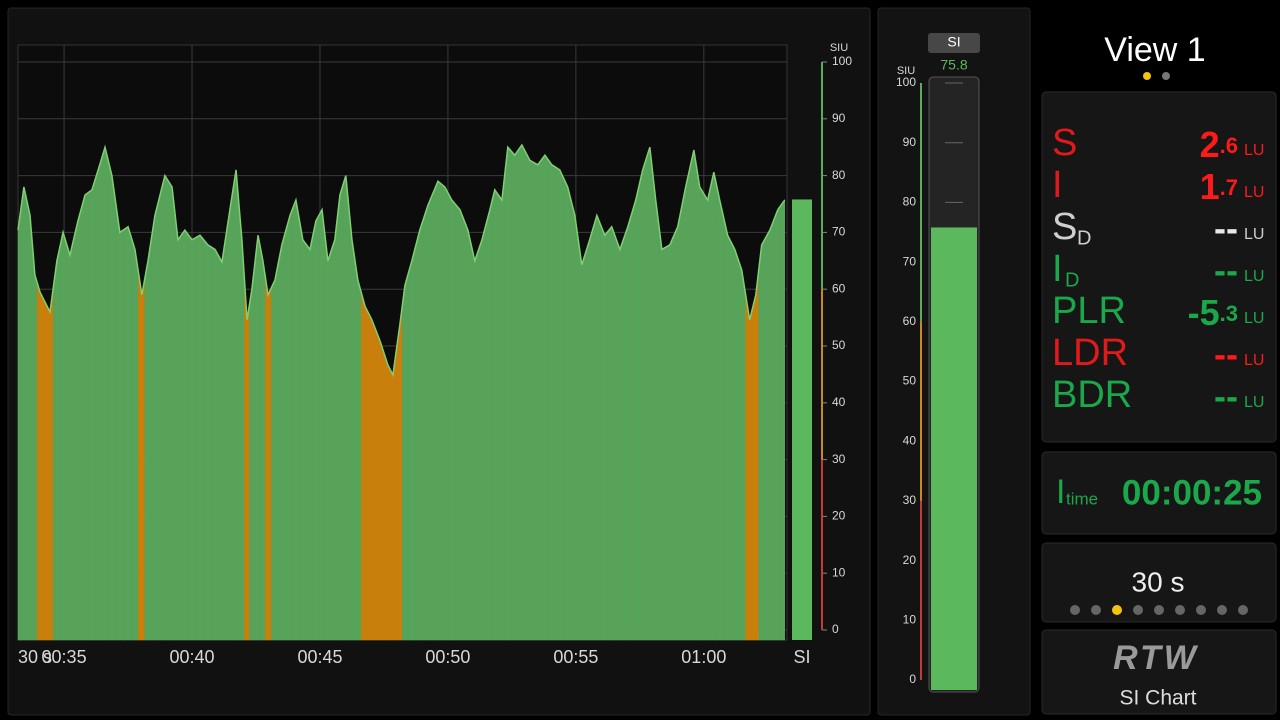 The height and width of the screenshot is (720, 1280). Describe the element at coordinates (1219, 186) in the screenshot. I see `readout-value: 1.7` at that location.